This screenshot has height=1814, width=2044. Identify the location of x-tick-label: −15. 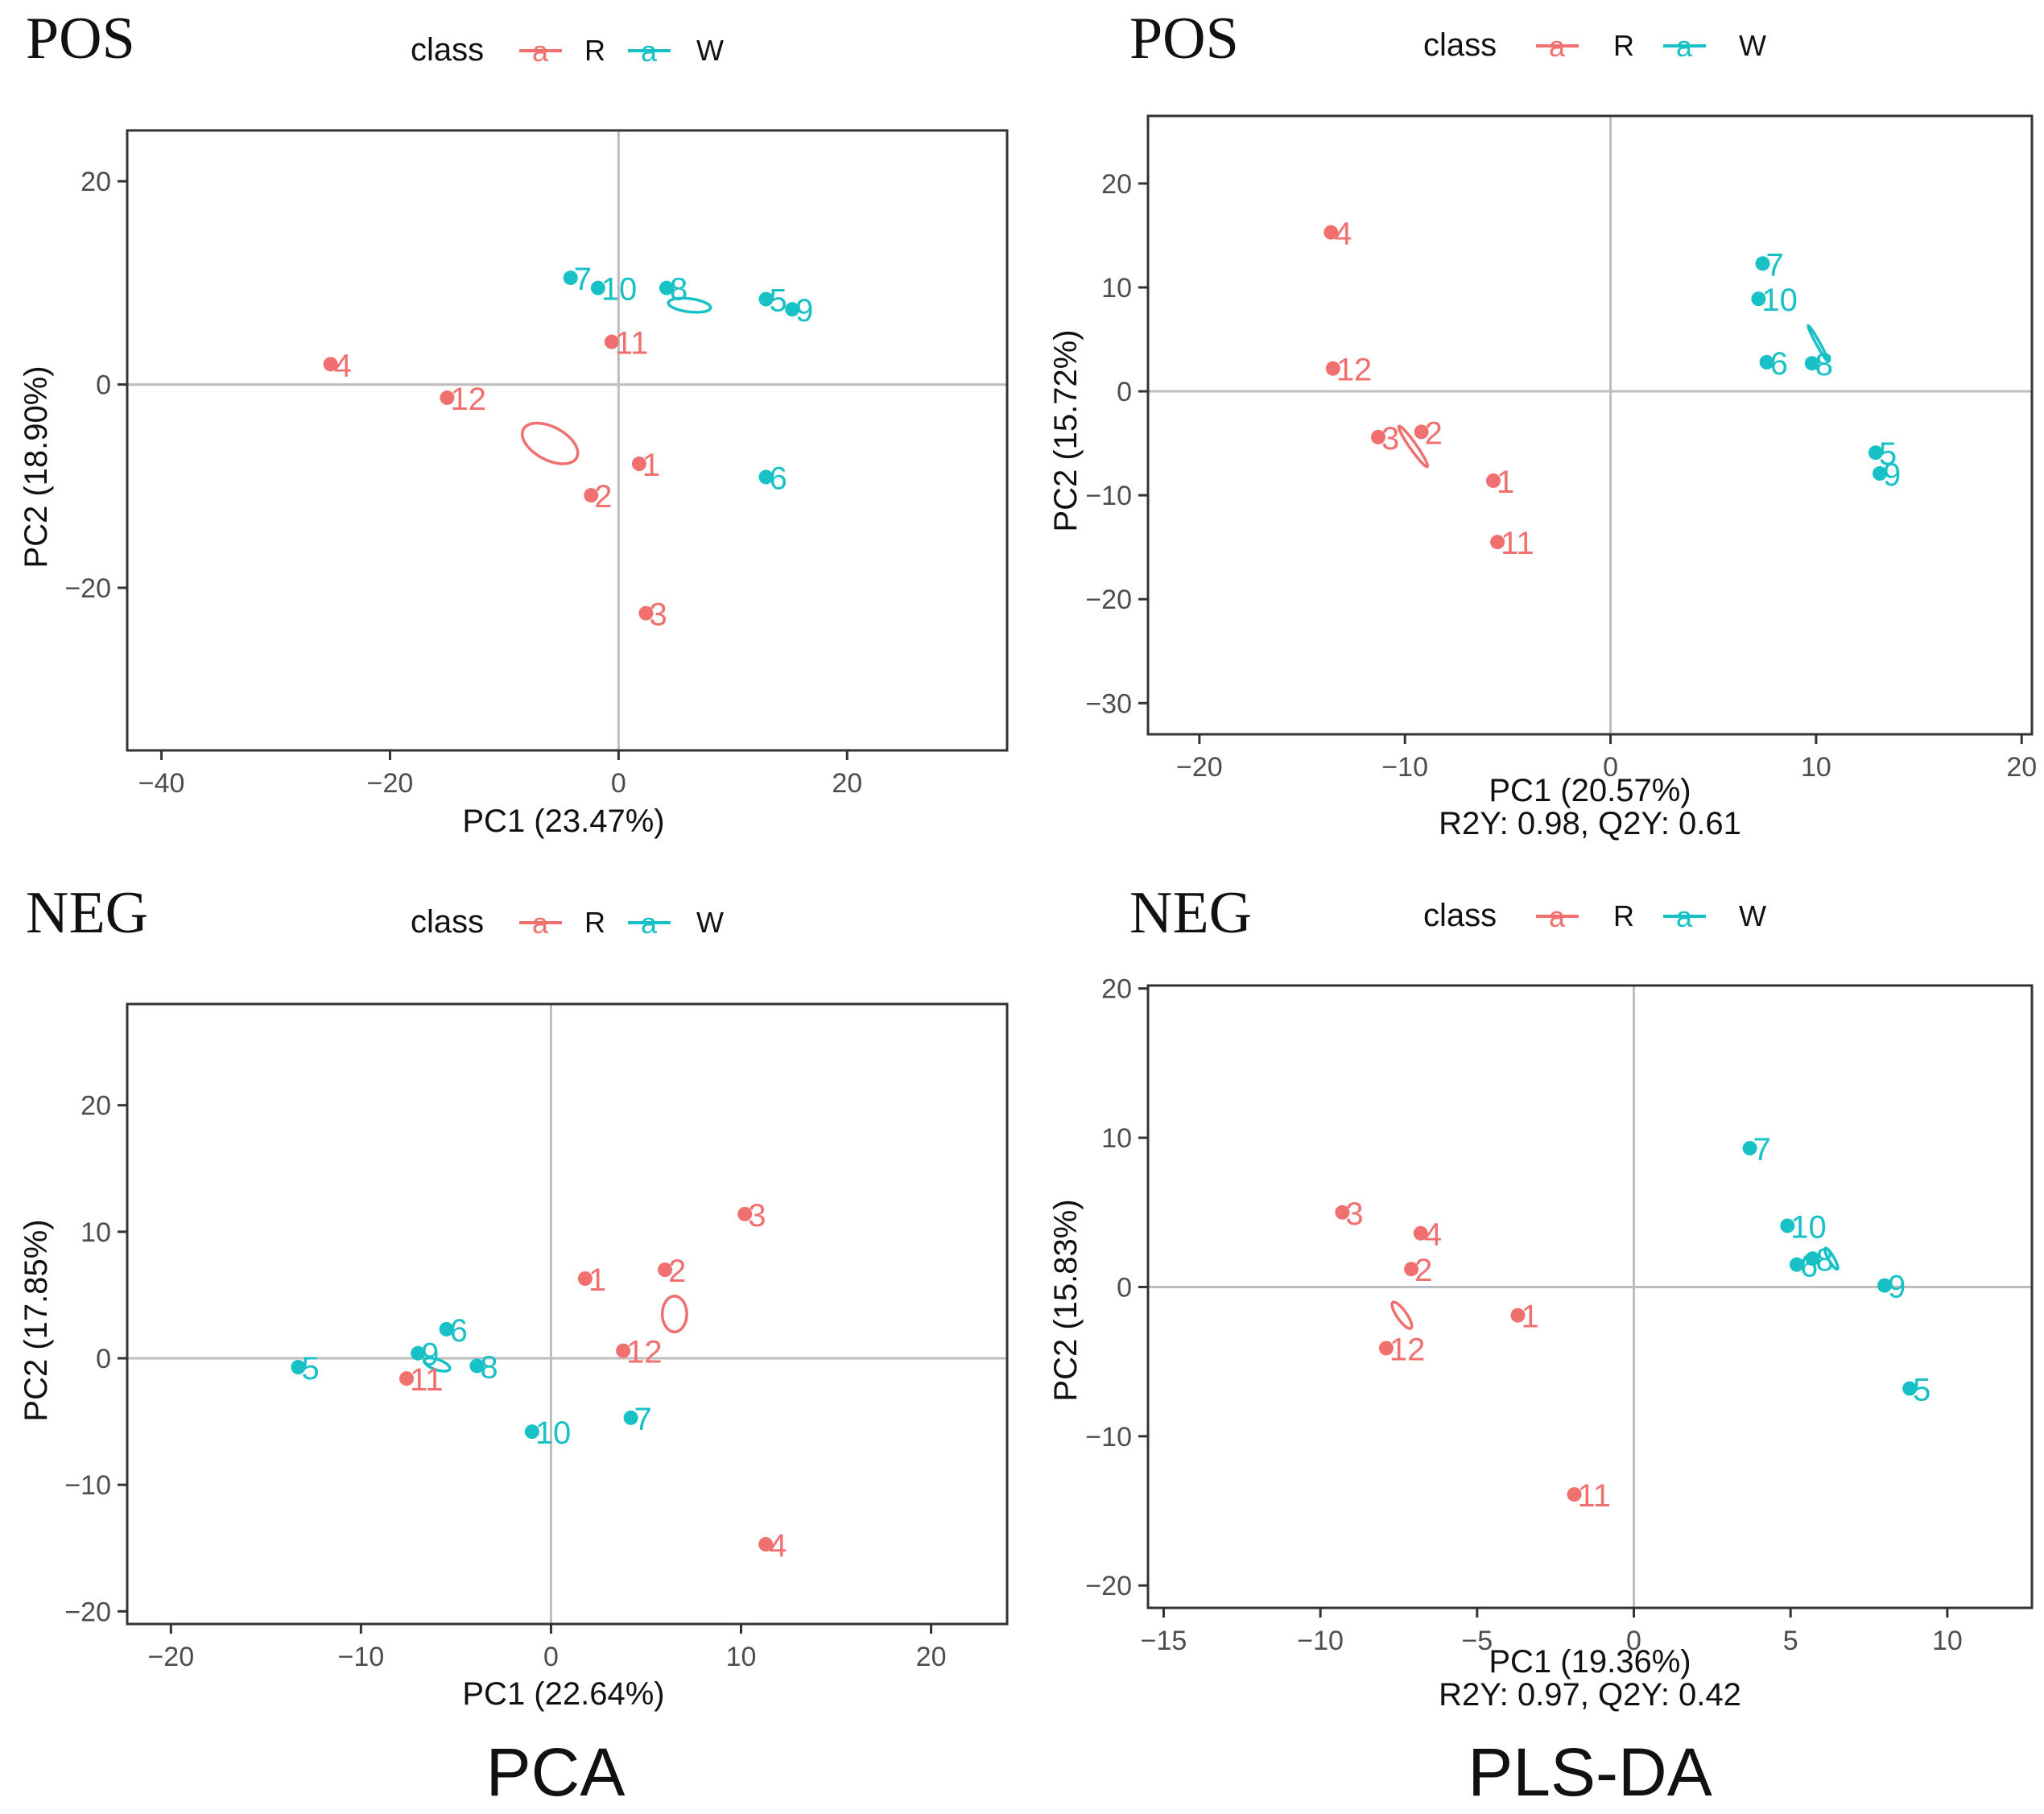
(1164, 1641).